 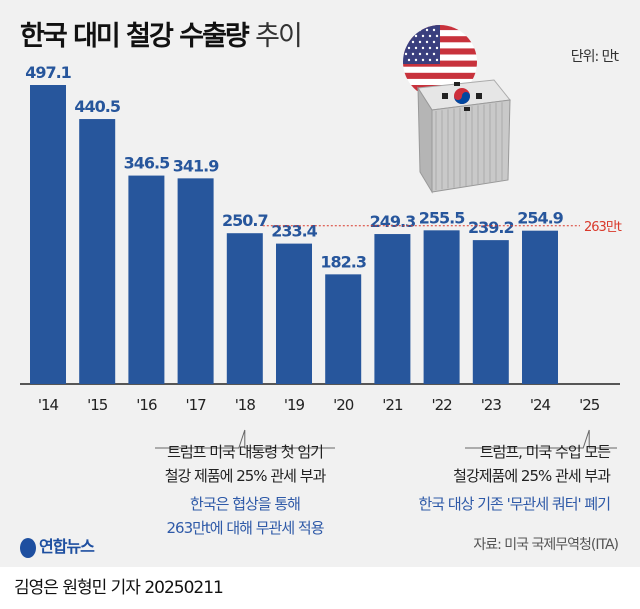 I want to click on byline: 김영은 원형민 기자 20250211, so click(x=119, y=588).